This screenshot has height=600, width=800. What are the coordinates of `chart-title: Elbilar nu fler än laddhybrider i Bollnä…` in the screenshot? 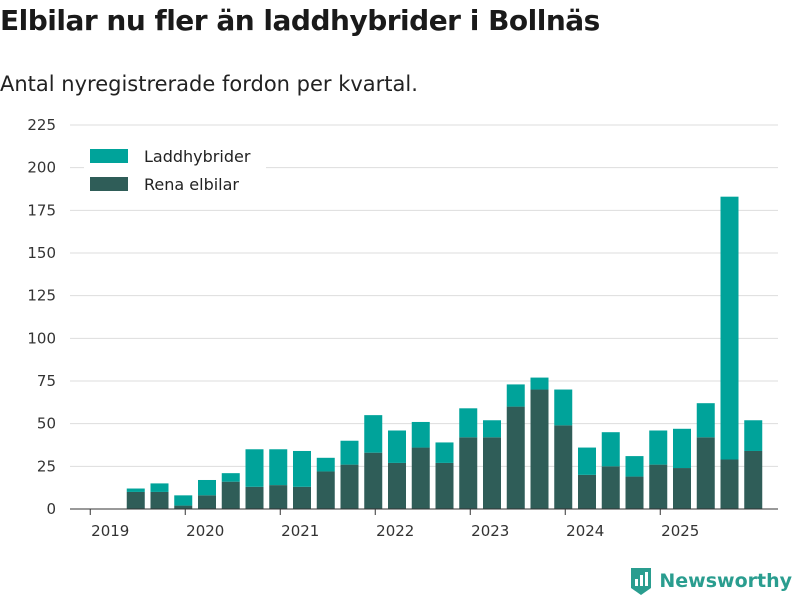 It's located at (300, 20).